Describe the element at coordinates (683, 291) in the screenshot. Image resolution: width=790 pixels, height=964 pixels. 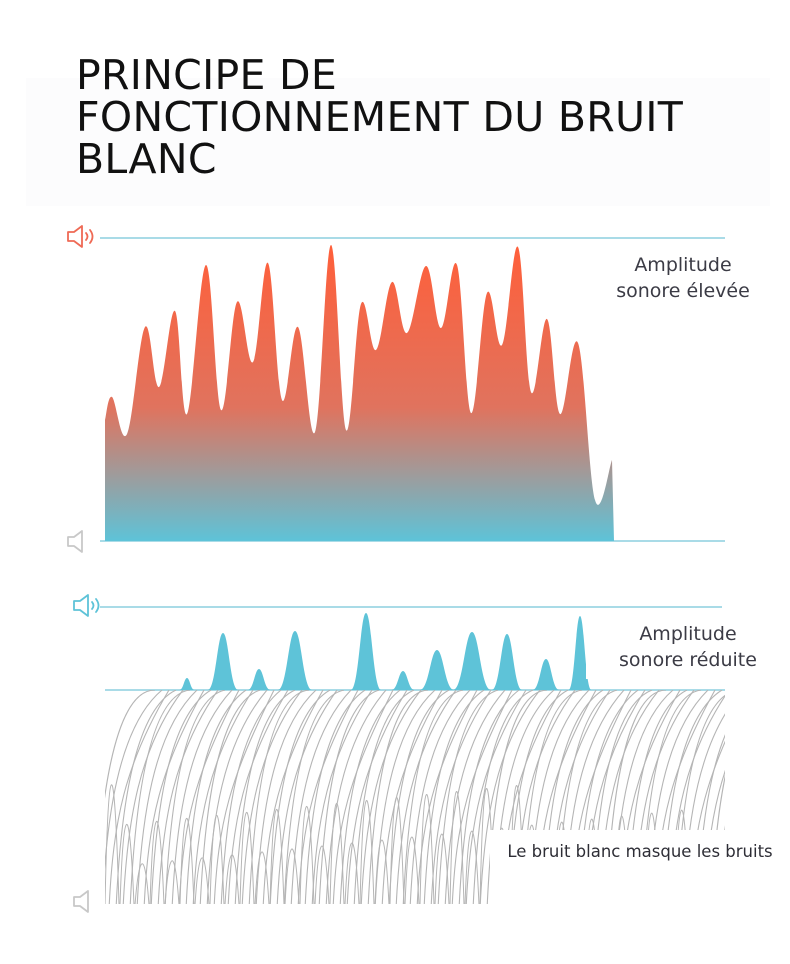
I see `high-amplitude-label-line-2: sonore élevée` at that location.